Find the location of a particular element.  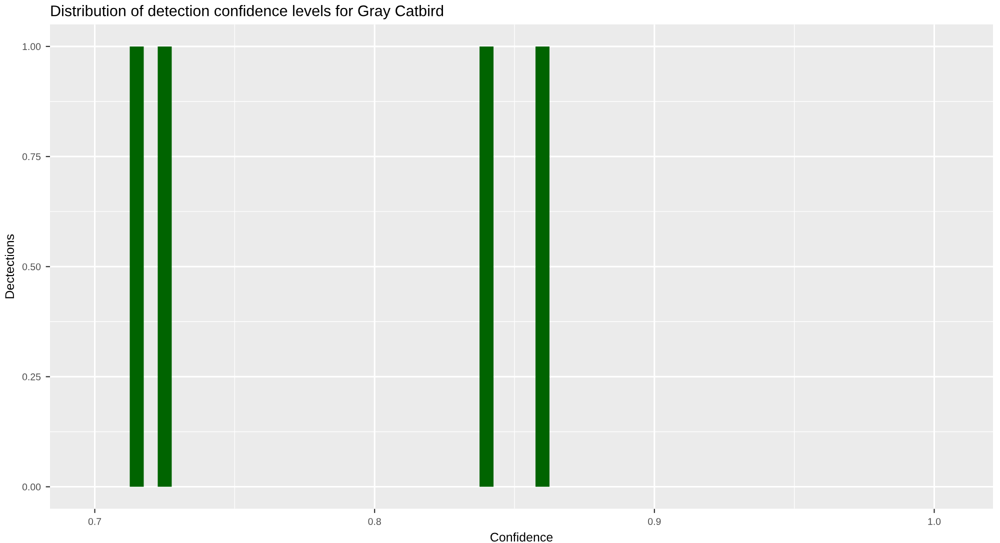

y-tick-label: 0.25 is located at coordinates (31, 376).